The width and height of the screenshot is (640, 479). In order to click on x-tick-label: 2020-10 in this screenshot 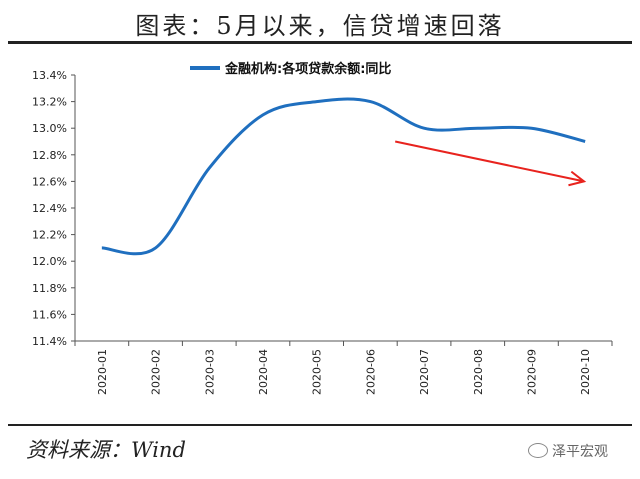, I will do `click(585, 372)`.